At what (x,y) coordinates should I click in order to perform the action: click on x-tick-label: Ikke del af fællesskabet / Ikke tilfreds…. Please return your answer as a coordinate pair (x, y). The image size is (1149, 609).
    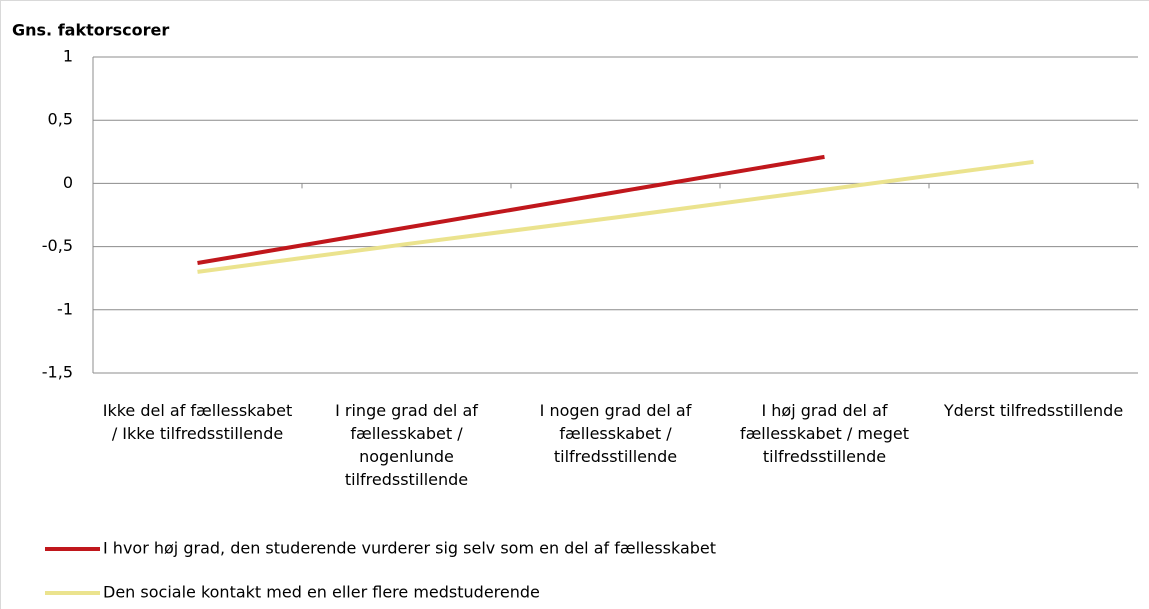
    Looking at the image, I should click on (197, 422).